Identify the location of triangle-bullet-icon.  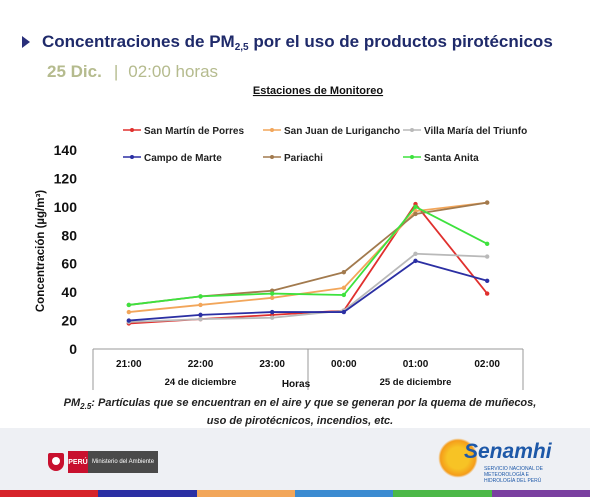
(26, 42).